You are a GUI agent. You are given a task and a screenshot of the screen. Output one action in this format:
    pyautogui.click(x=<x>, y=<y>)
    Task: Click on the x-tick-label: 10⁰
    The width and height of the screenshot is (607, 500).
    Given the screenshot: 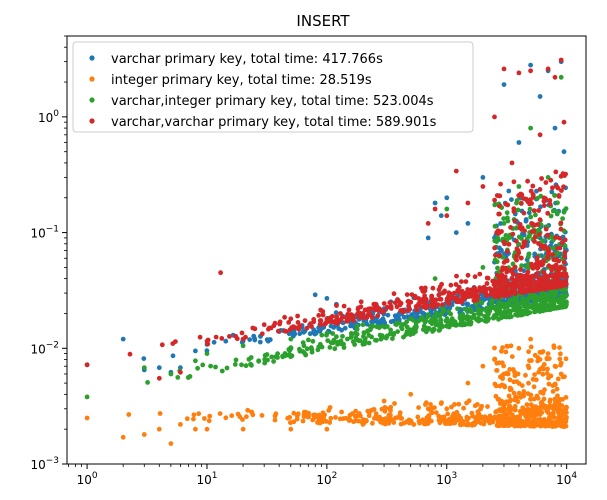 What is the action you would take?
    pyautogui.click(x=87, y=479)
    